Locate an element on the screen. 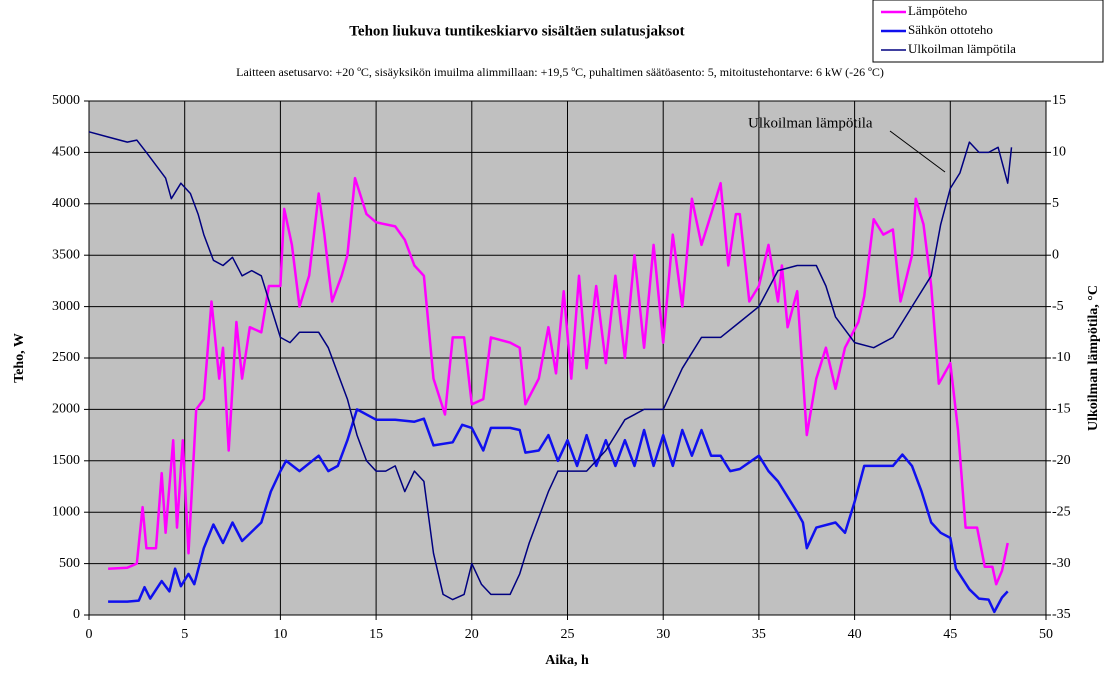 The height and width of the screenshot is (674, 1108). y-tick-label: 5000 is located at coordinates (66, 100).